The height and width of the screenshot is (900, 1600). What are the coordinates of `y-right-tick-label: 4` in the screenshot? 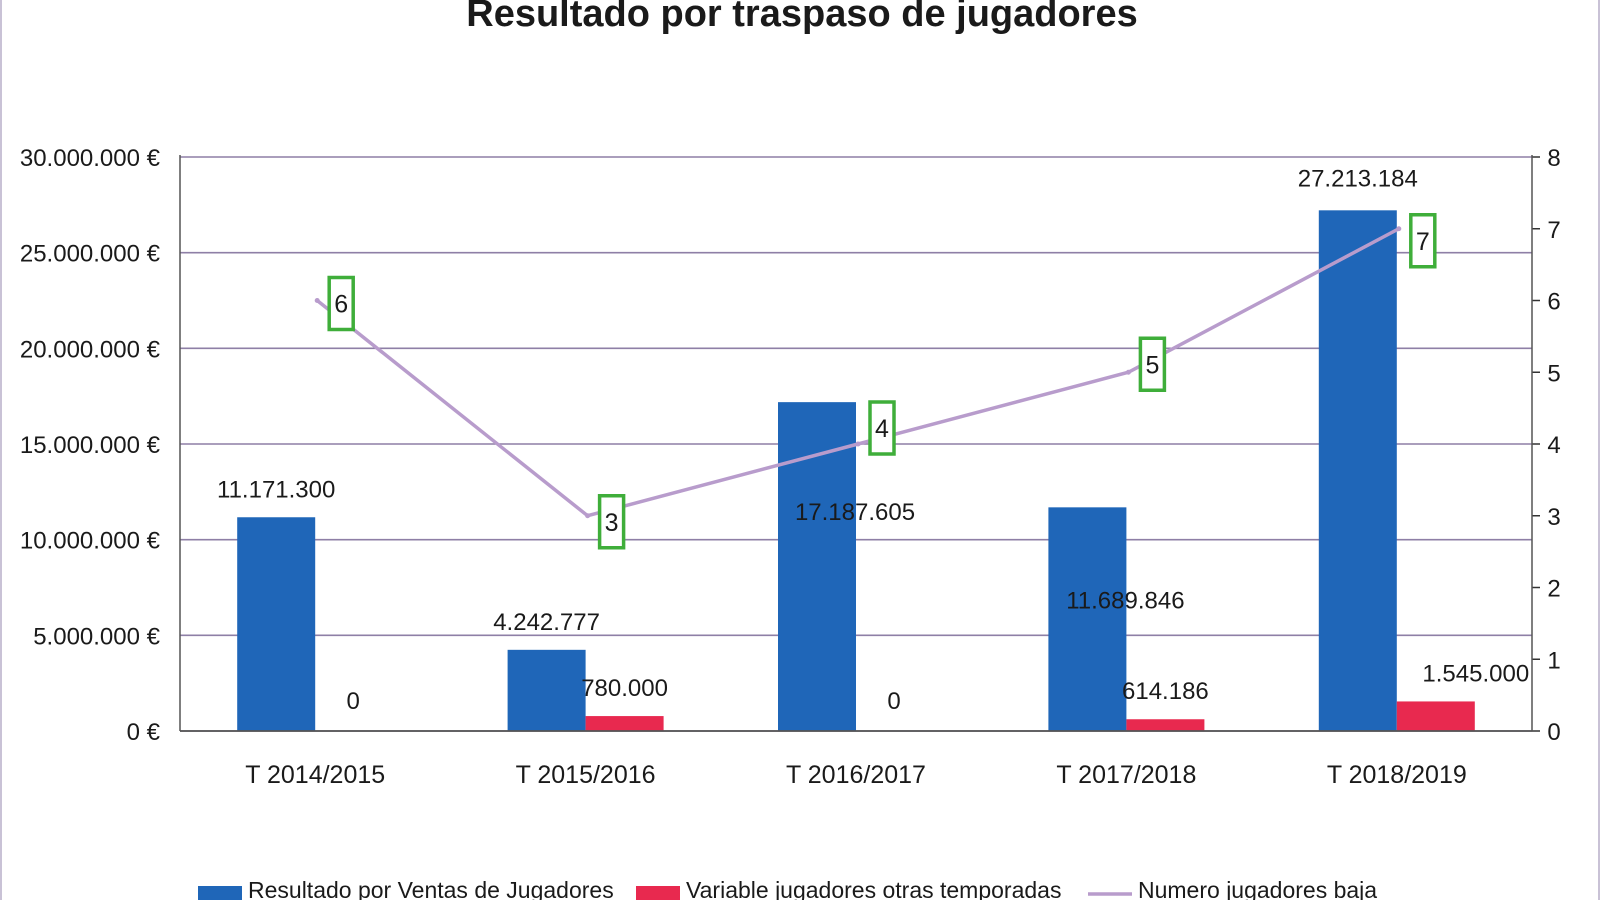 It's located at (1553, 445).